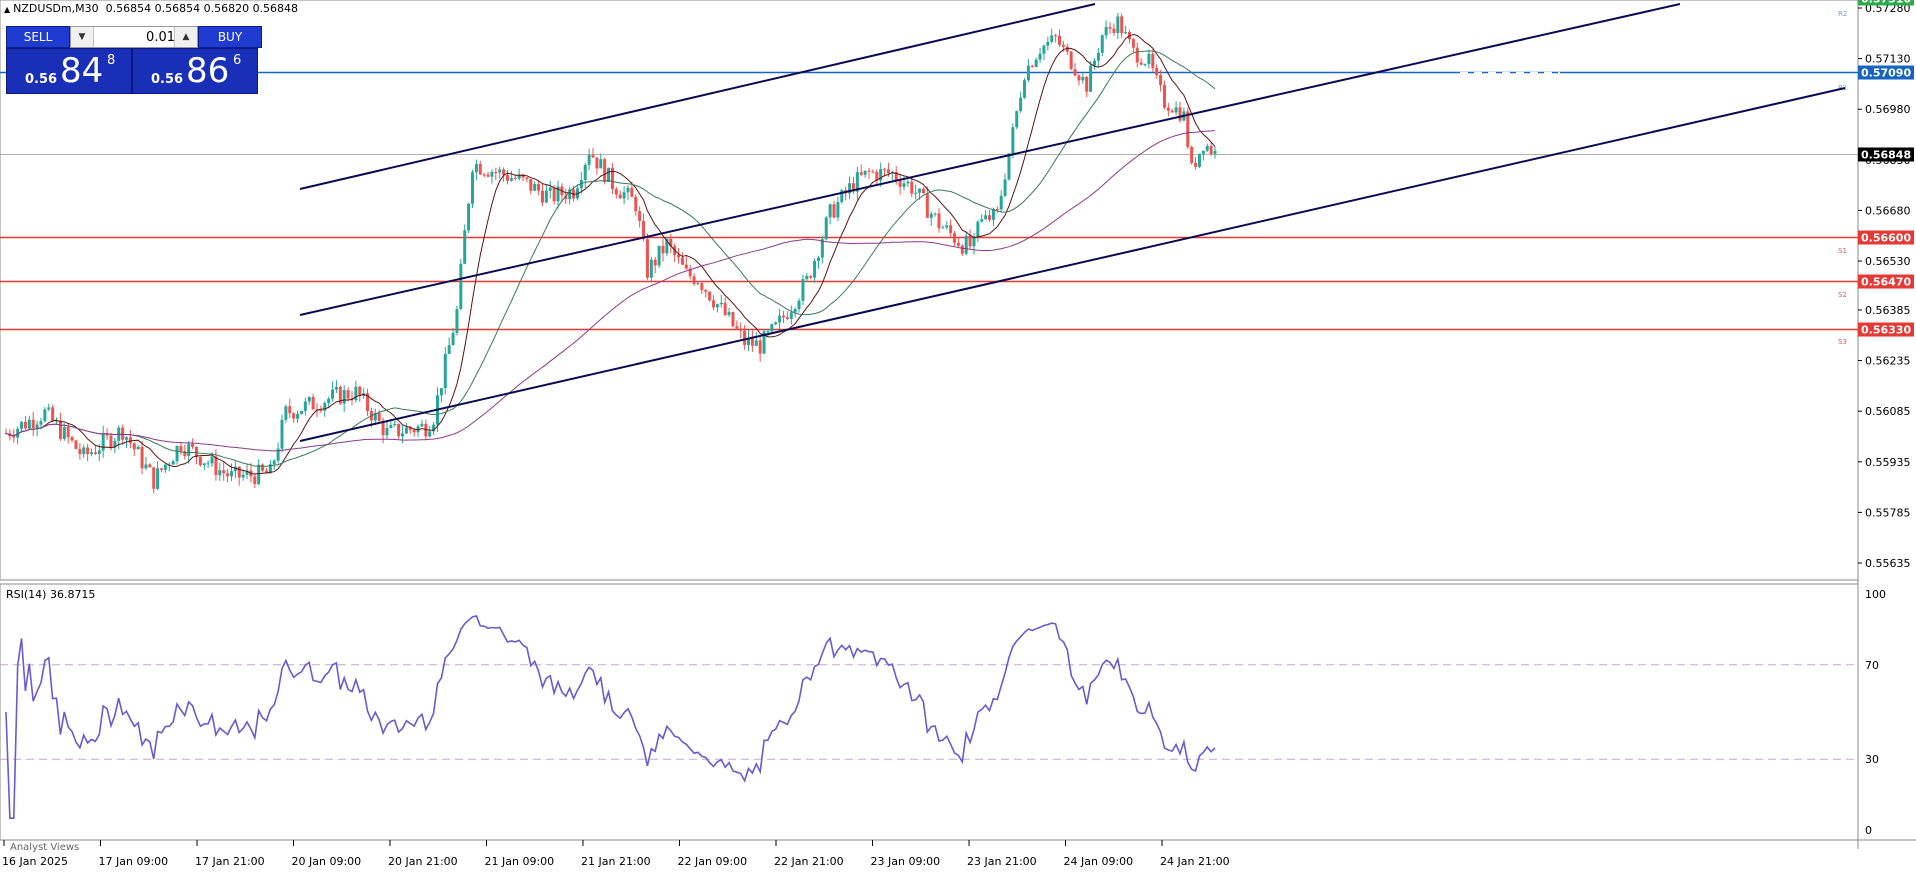 The width and height of the screenshot is (1916, 874). What do you see at coordinates (69, 71) in the screenshot?
I see `sell-price-box: 0.56 84 8` at bounding box center [69, 71].